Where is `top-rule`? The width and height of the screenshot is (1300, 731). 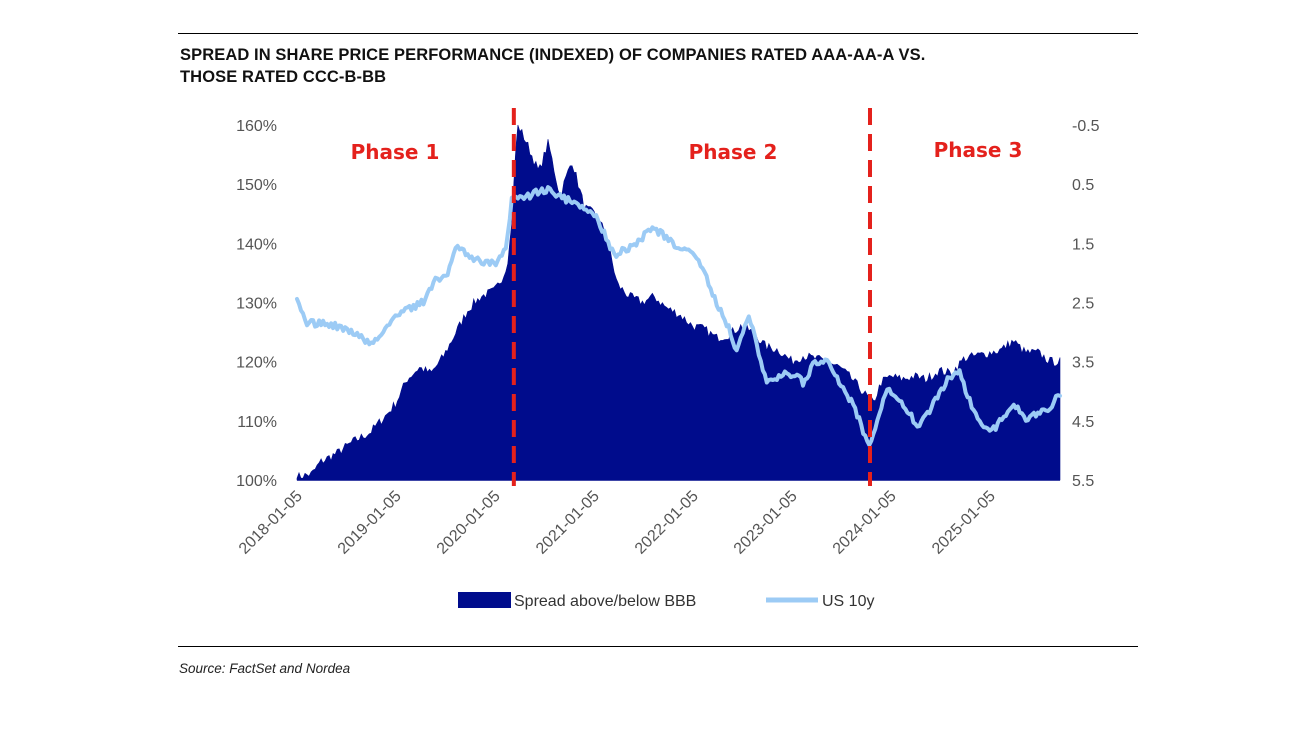 top-rule is located at coordinates (658, 33).